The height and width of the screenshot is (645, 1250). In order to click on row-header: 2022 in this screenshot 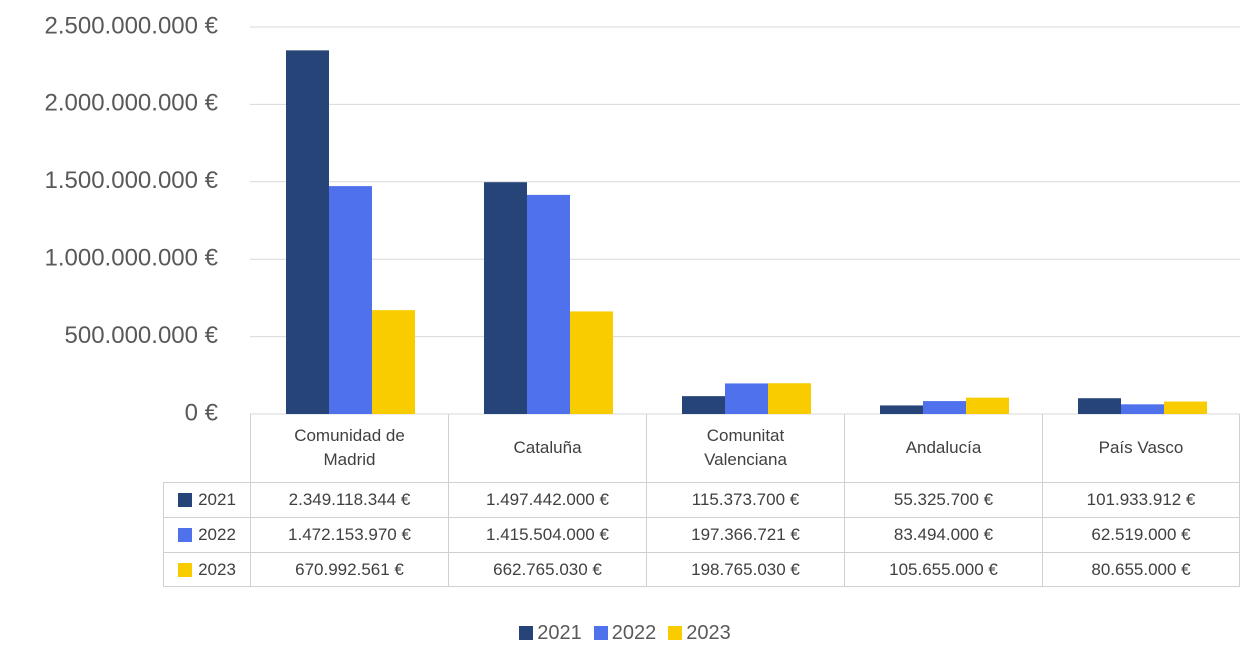, I will do `click(206, 534)`.